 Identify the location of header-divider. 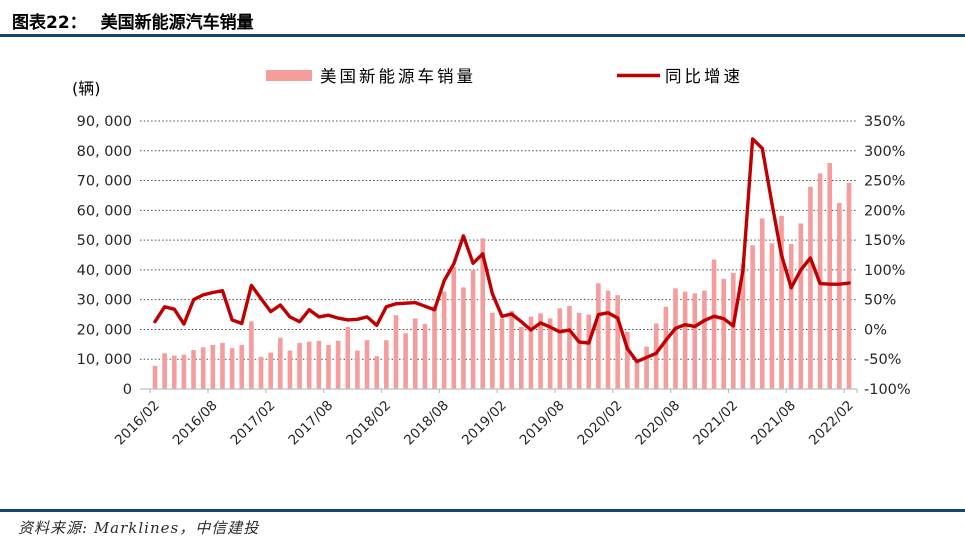
(482, 35).